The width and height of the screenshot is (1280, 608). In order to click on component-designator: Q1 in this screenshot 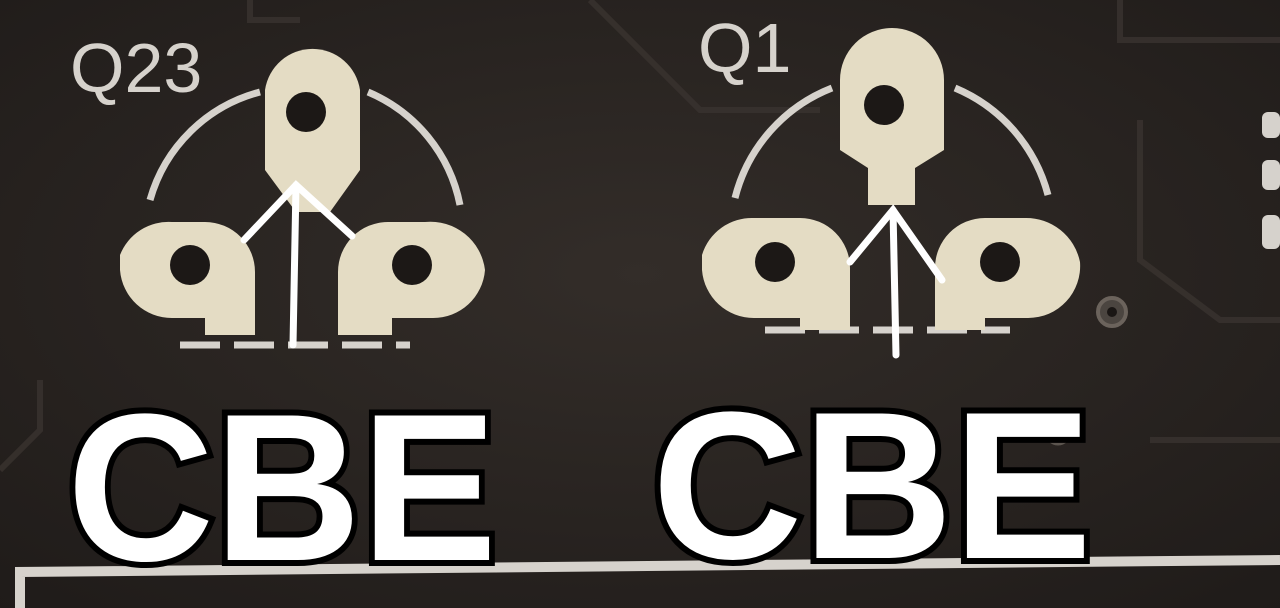, I will do `click(744, 48)`.